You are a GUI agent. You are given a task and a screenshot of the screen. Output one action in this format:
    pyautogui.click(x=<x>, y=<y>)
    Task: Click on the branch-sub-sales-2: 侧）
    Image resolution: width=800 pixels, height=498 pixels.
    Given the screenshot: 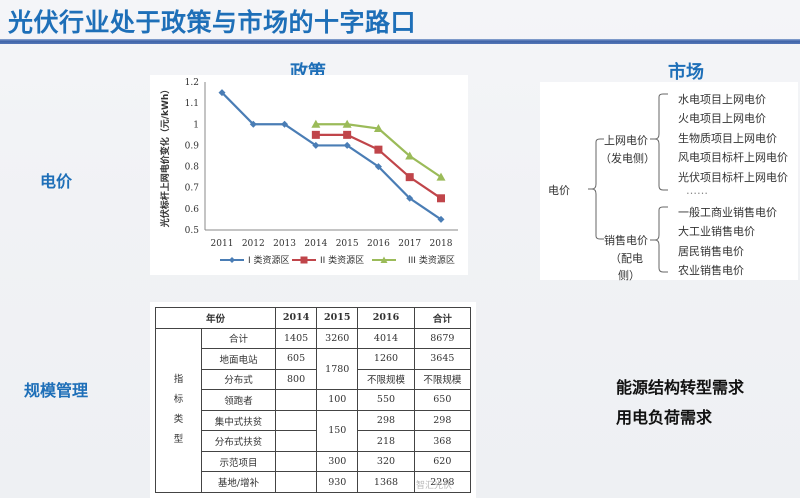 What is the action you would take?
    pyautogui.click(x=629, y=275)
    